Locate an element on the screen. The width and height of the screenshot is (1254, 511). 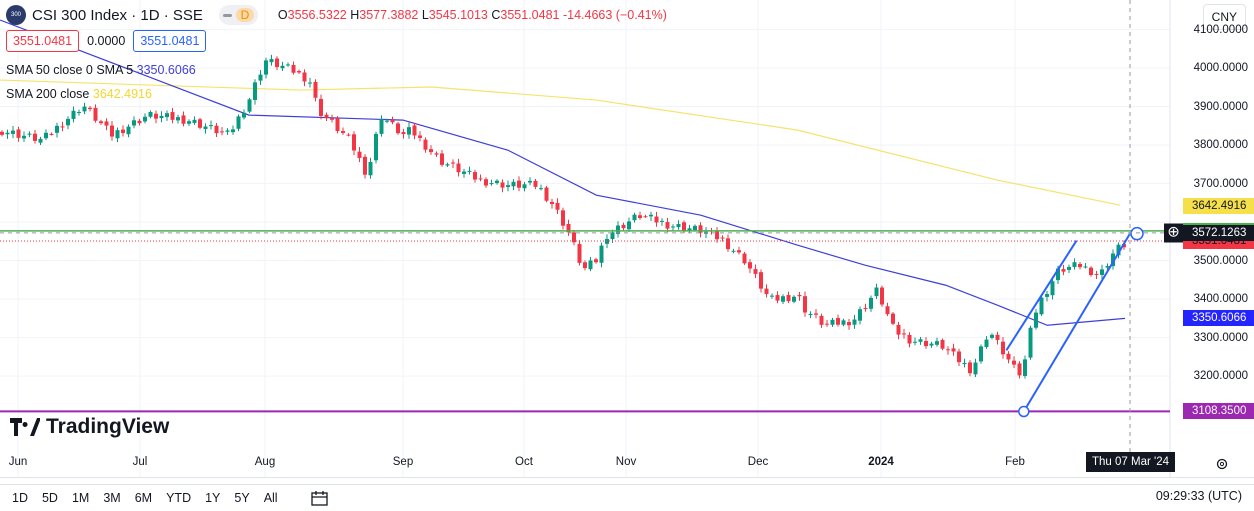
timeframe-5y: 5Y is located at coordinates (242, 498).